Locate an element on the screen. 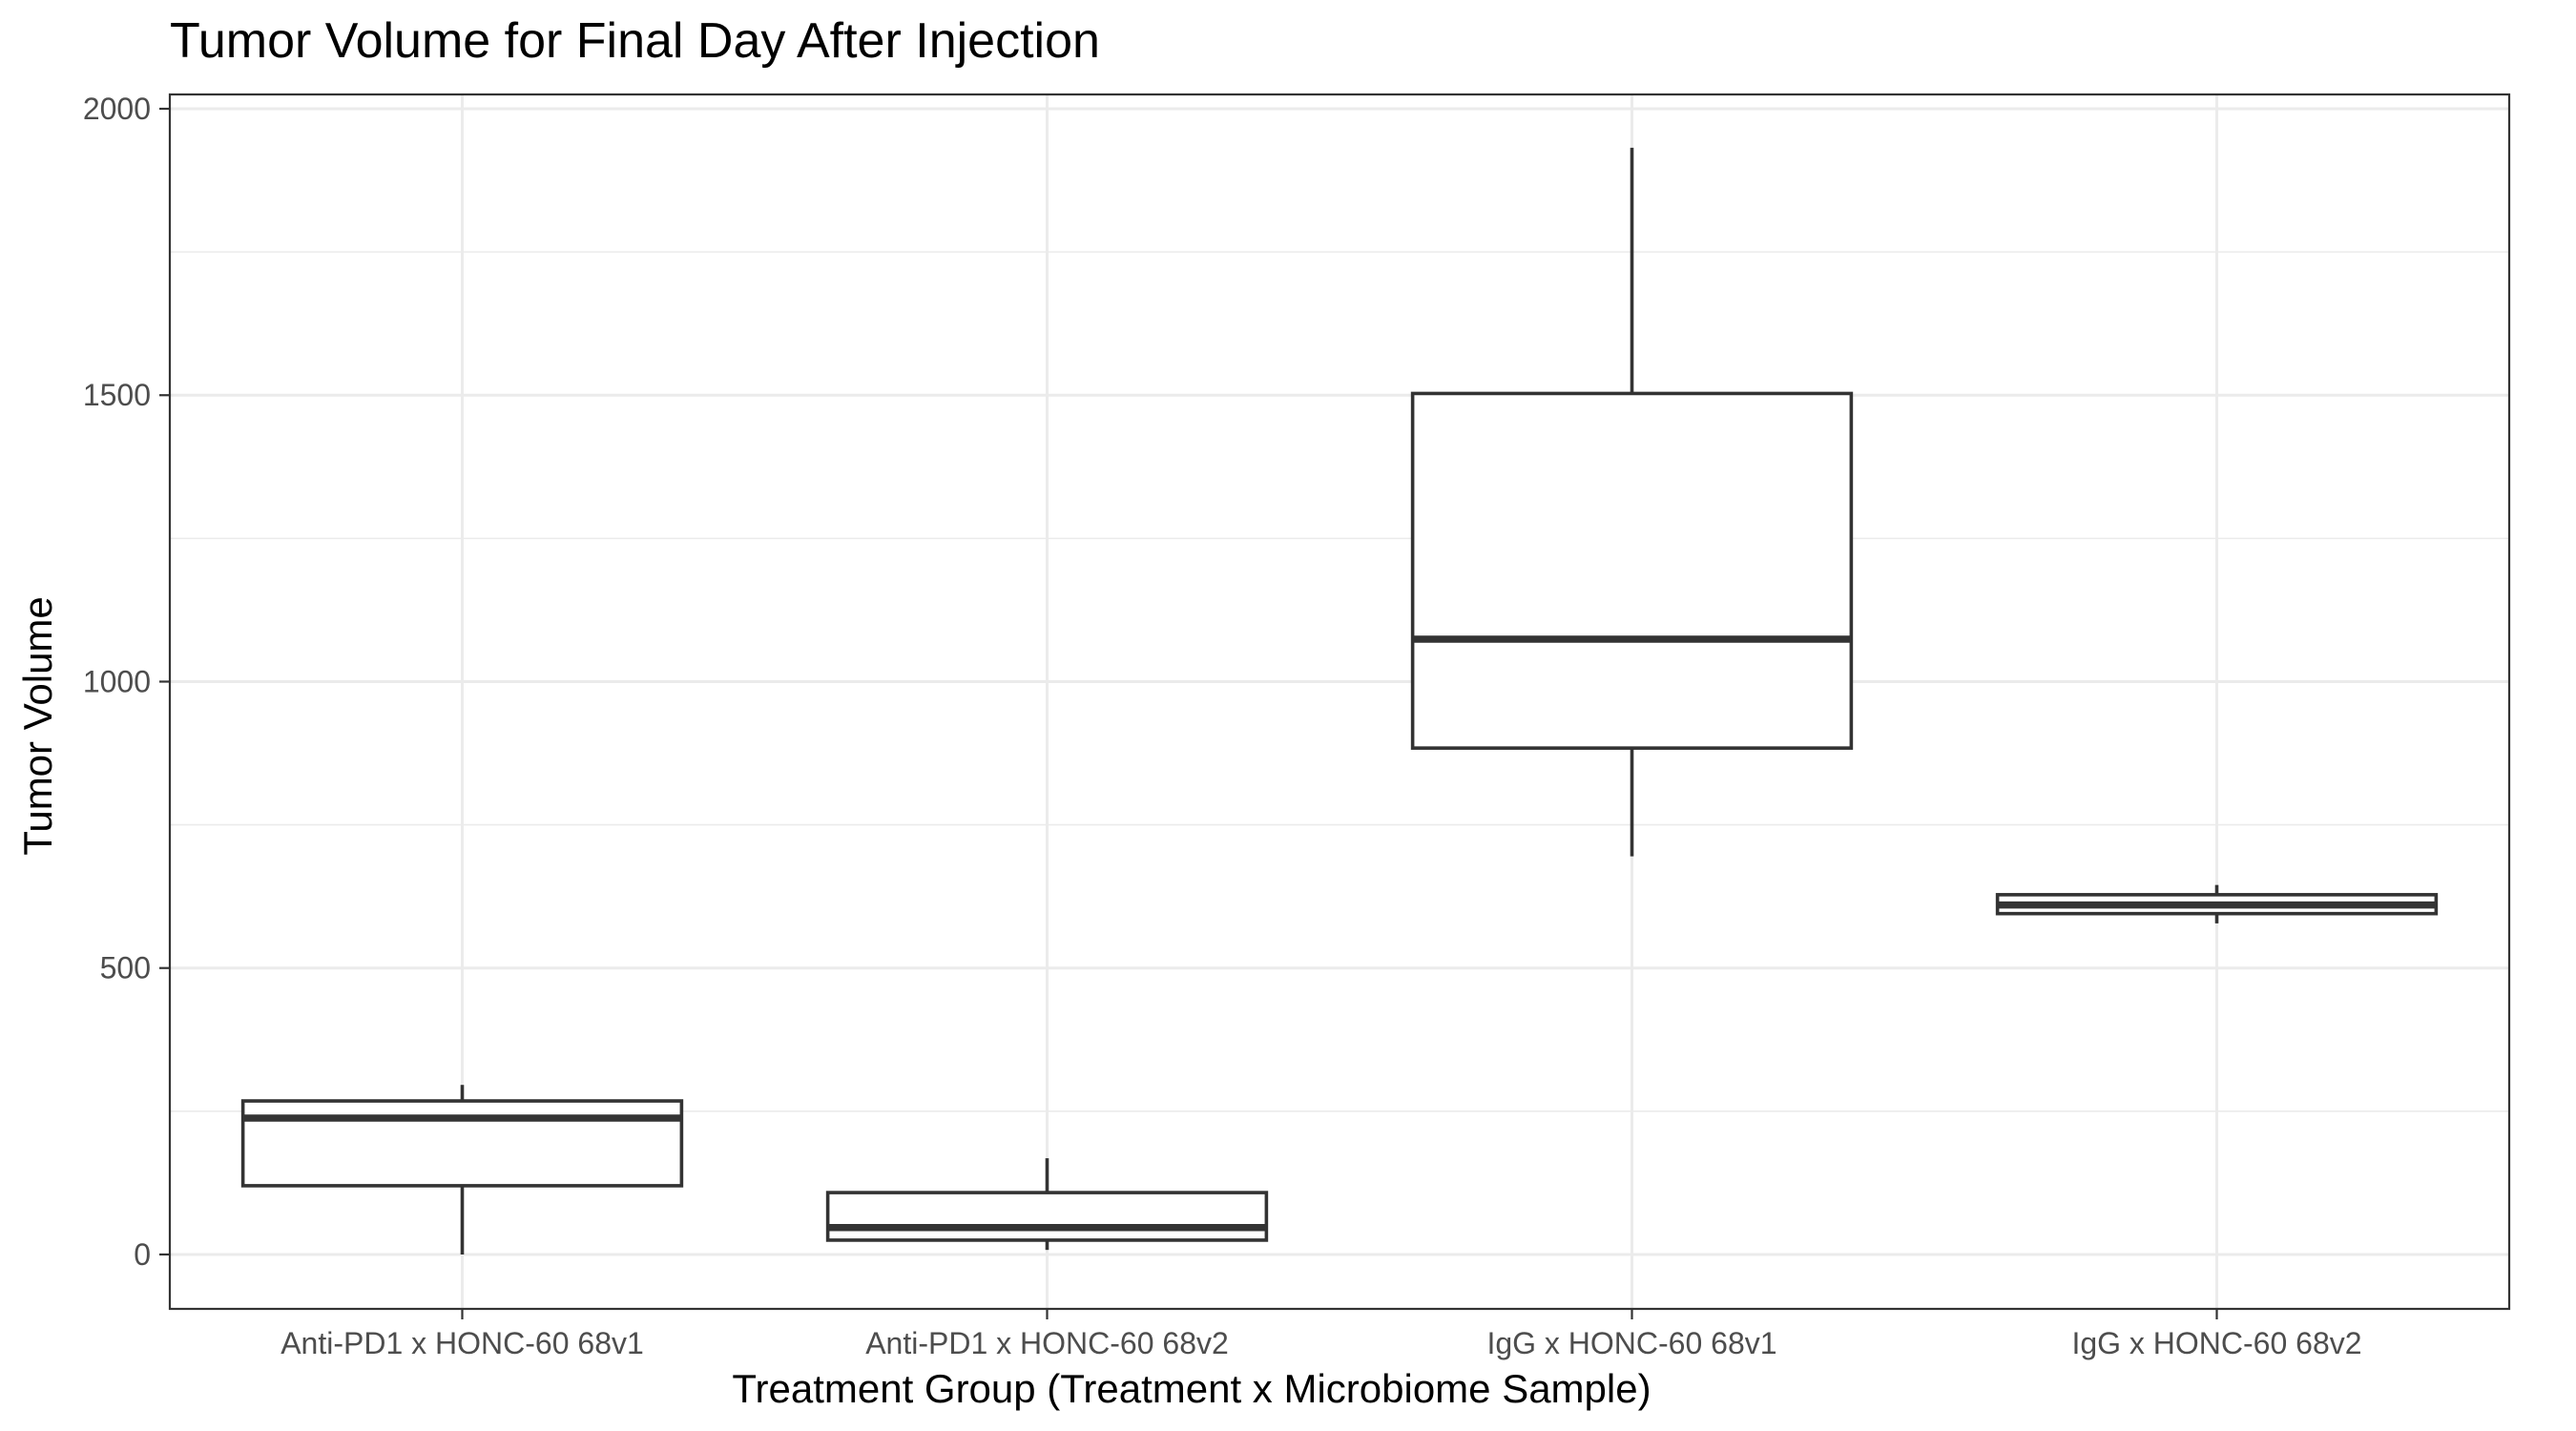 The width and height of the screenshot is (2576, 1431). y-tick-label: 1000 is located at coordinates (117, 681).